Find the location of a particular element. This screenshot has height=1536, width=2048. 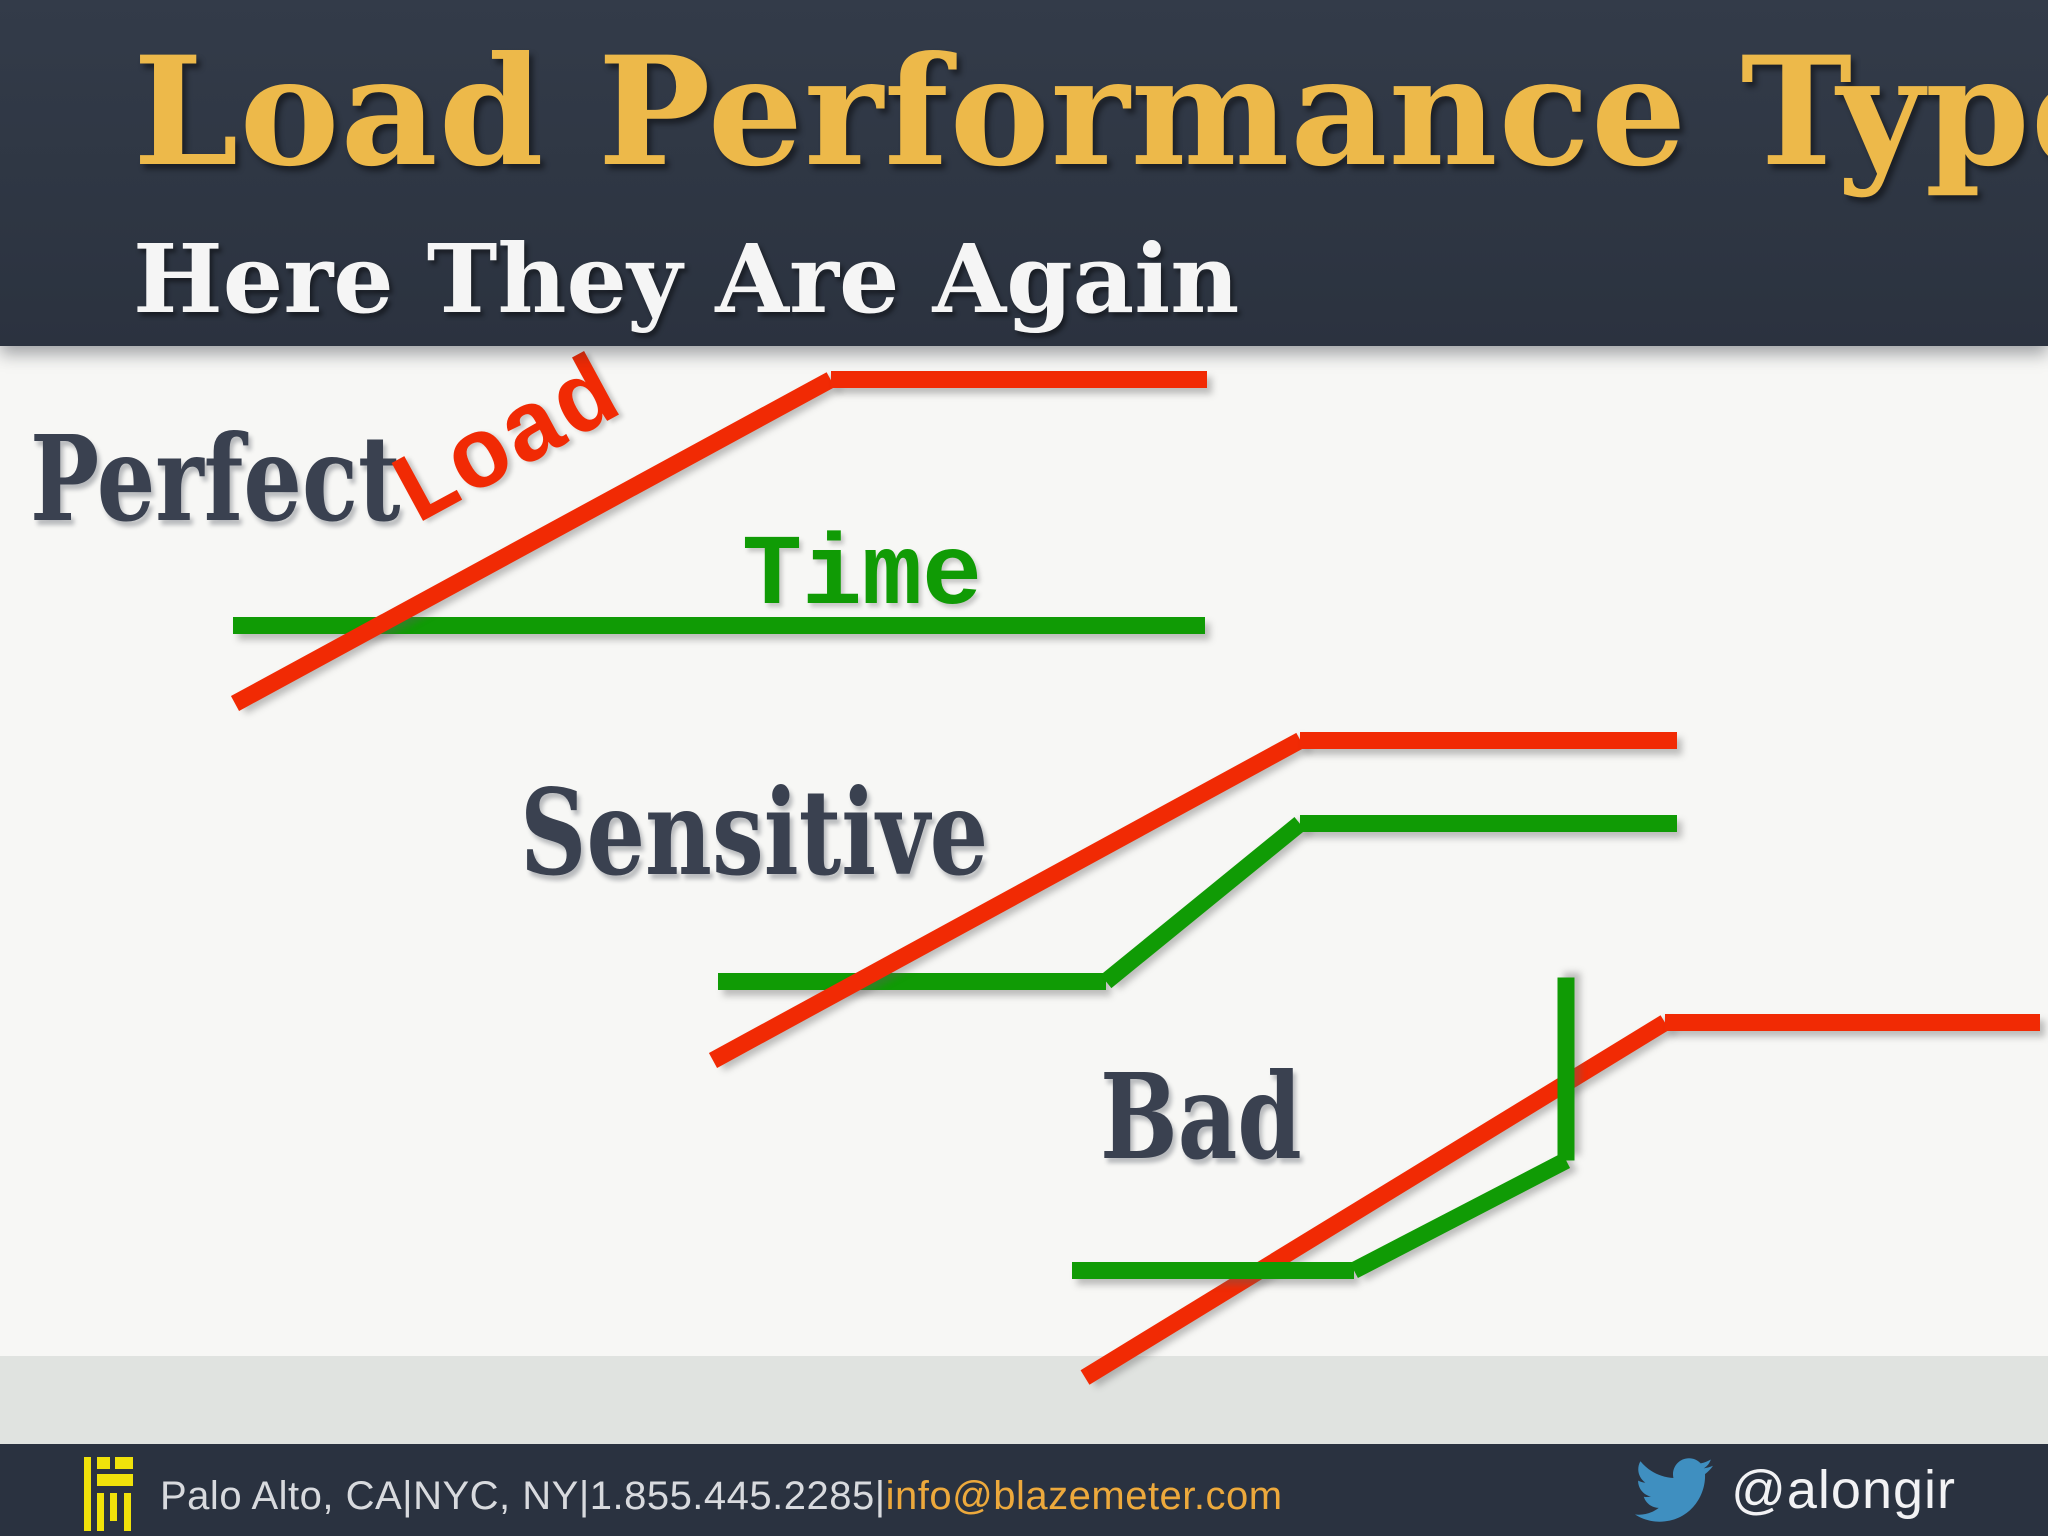

page-title: Load Performance Types is located at coordinates (1090, 112).